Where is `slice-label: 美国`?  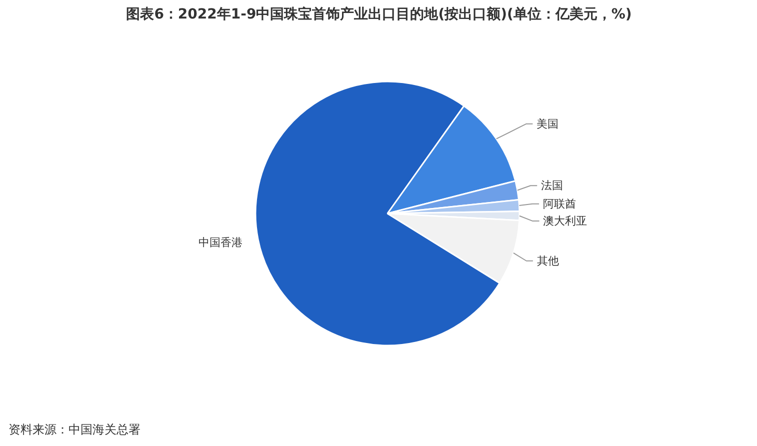 slice-label: 美国 is located at coordinates (547, 123).